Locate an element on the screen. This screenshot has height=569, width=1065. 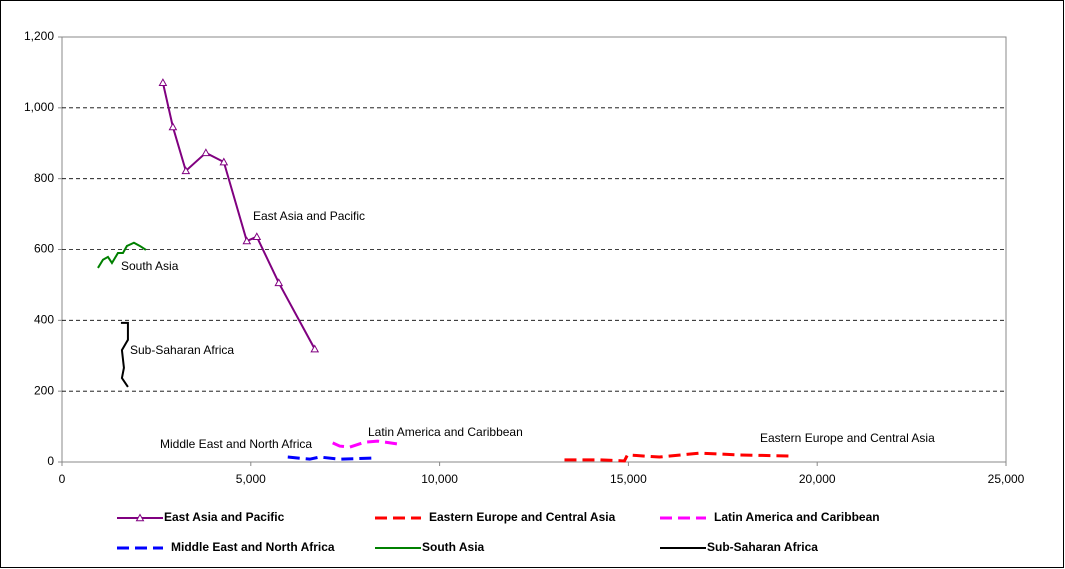
legend-label: Latin America and Caribbean is located at coordinates (797, 517).